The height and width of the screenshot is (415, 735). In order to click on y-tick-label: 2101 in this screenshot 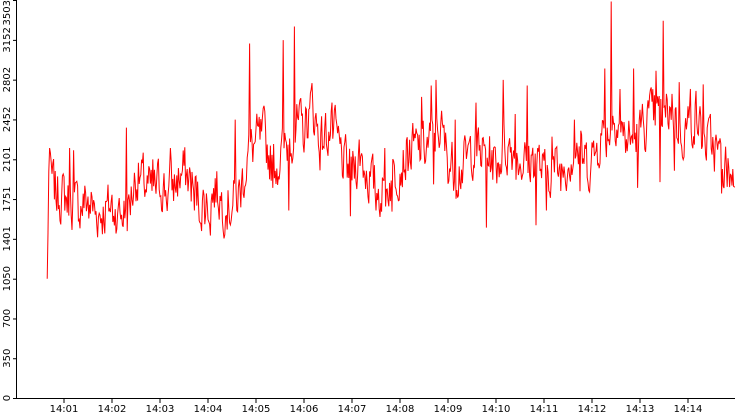, I will do `click(7, 159)`.